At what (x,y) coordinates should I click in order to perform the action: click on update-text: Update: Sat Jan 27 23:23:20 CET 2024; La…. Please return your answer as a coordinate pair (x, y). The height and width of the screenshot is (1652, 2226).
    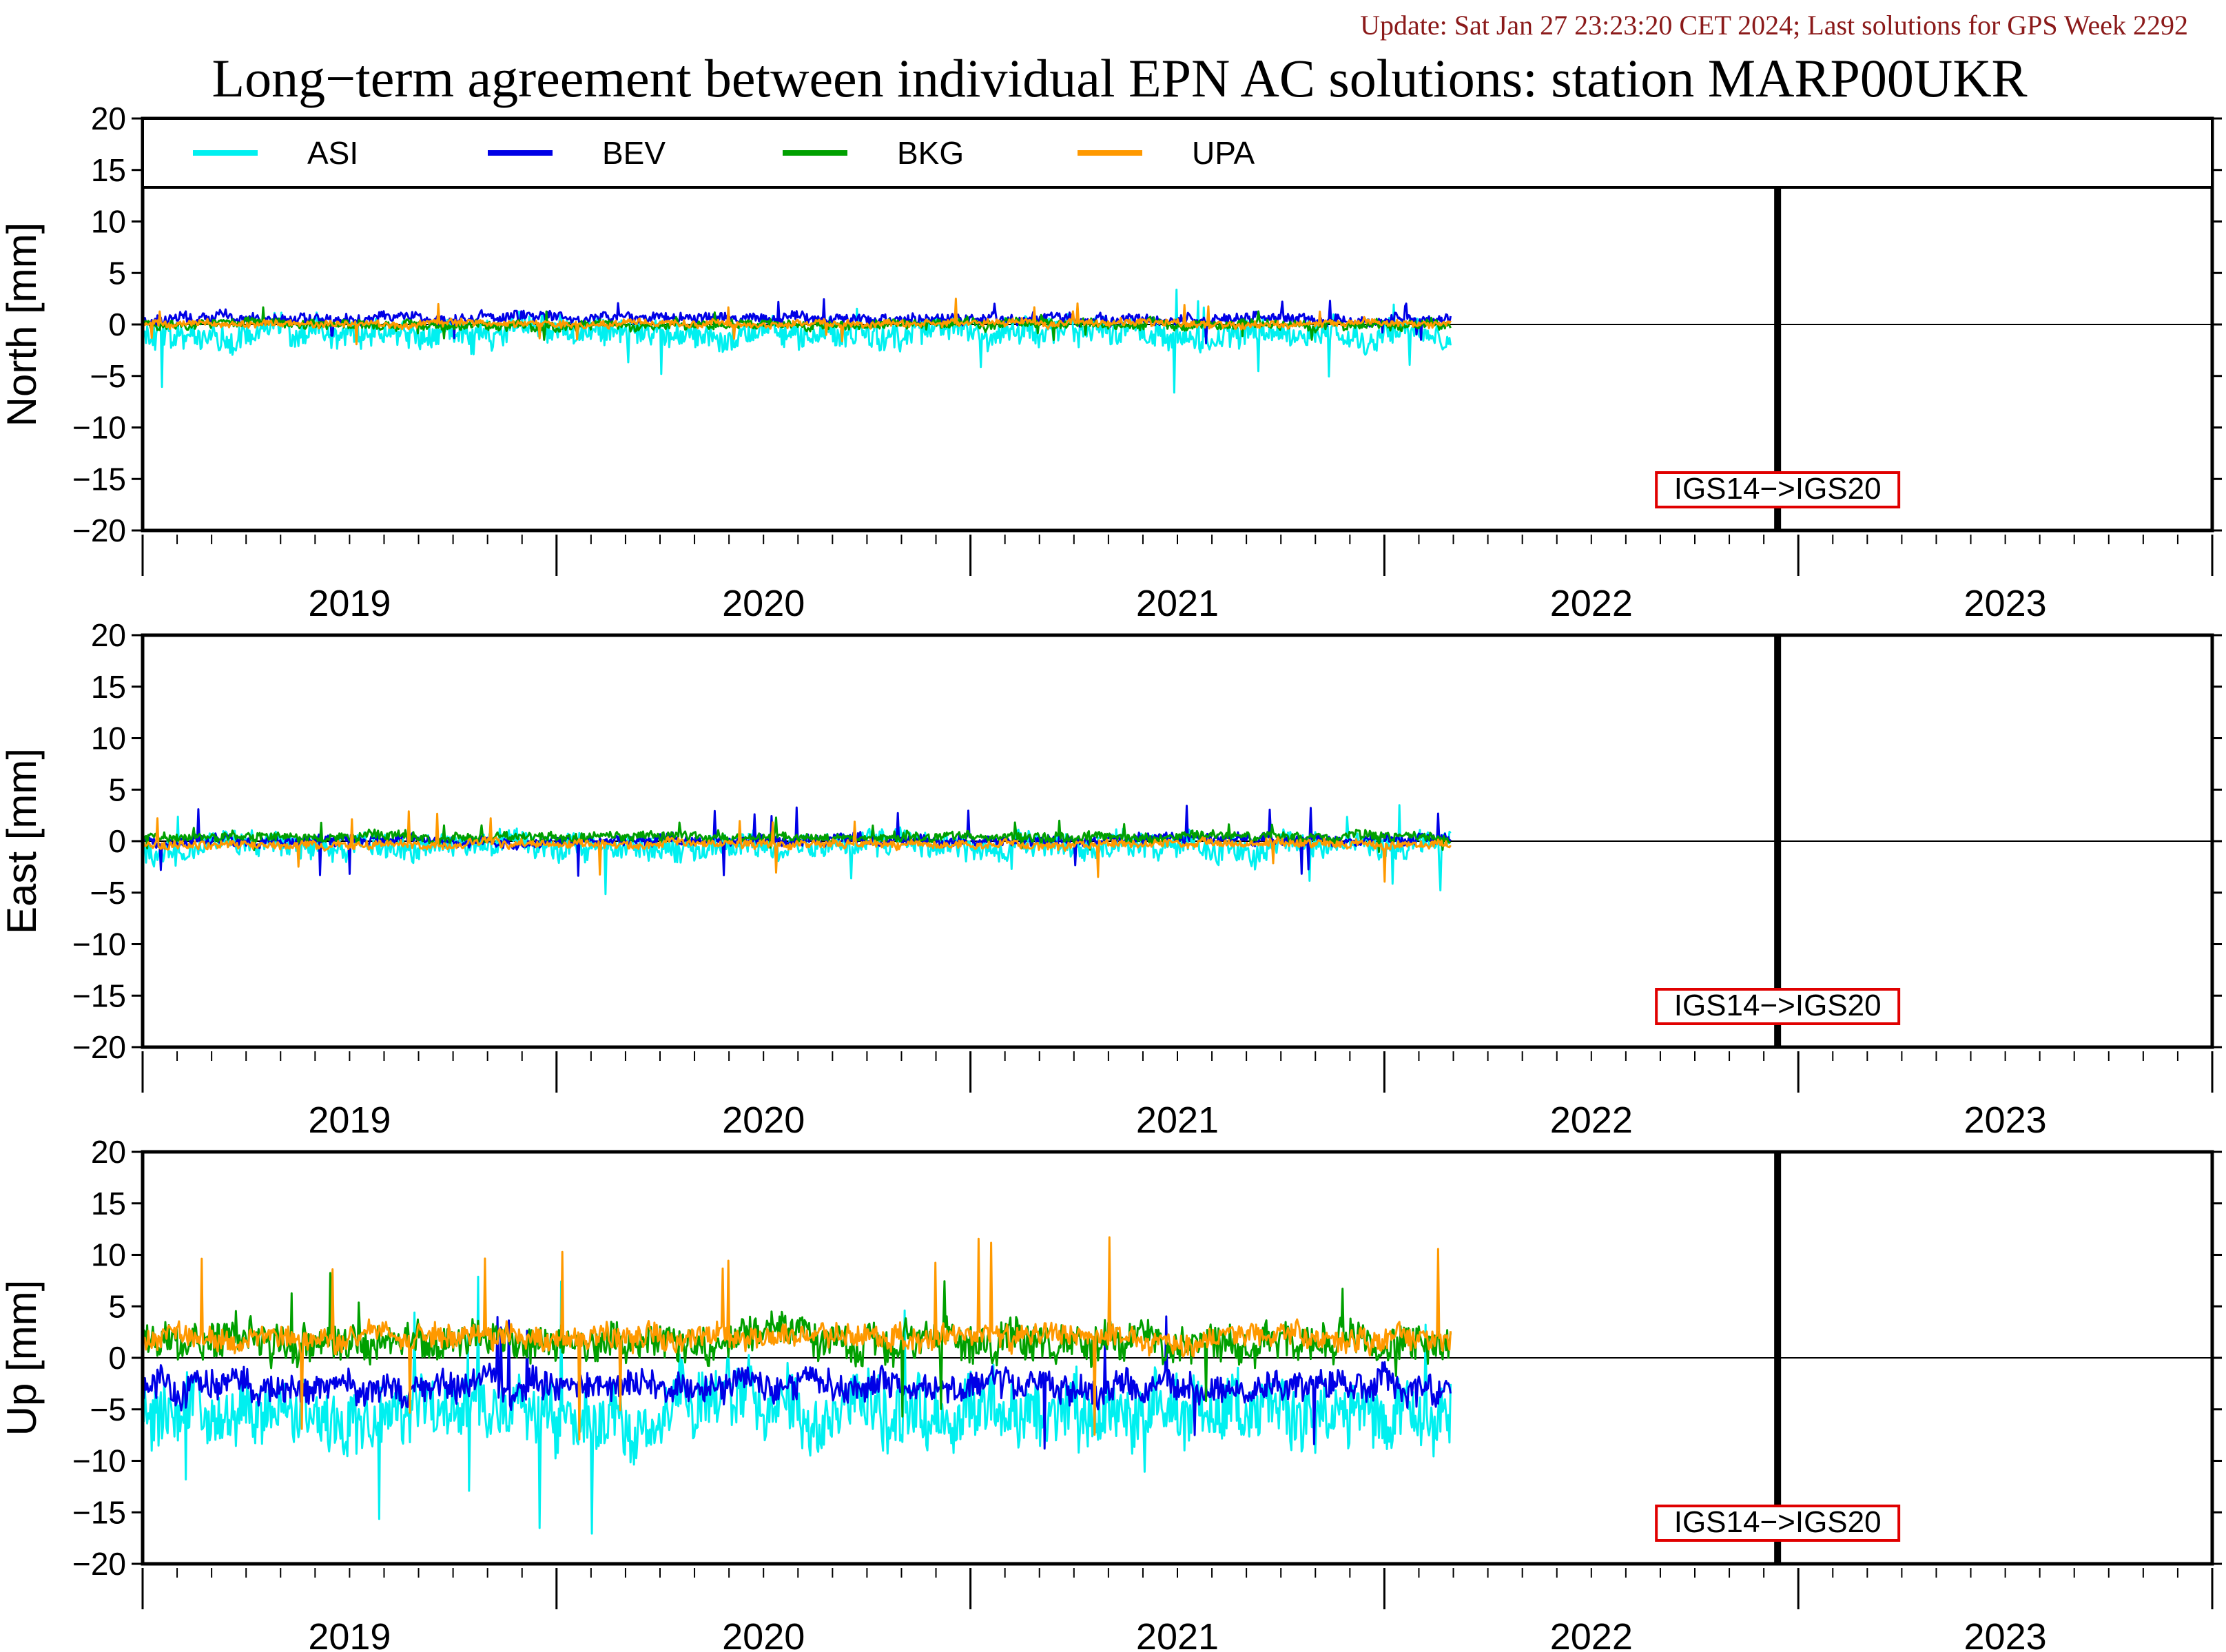
    Looking at the image, I should click on (1774, 25).